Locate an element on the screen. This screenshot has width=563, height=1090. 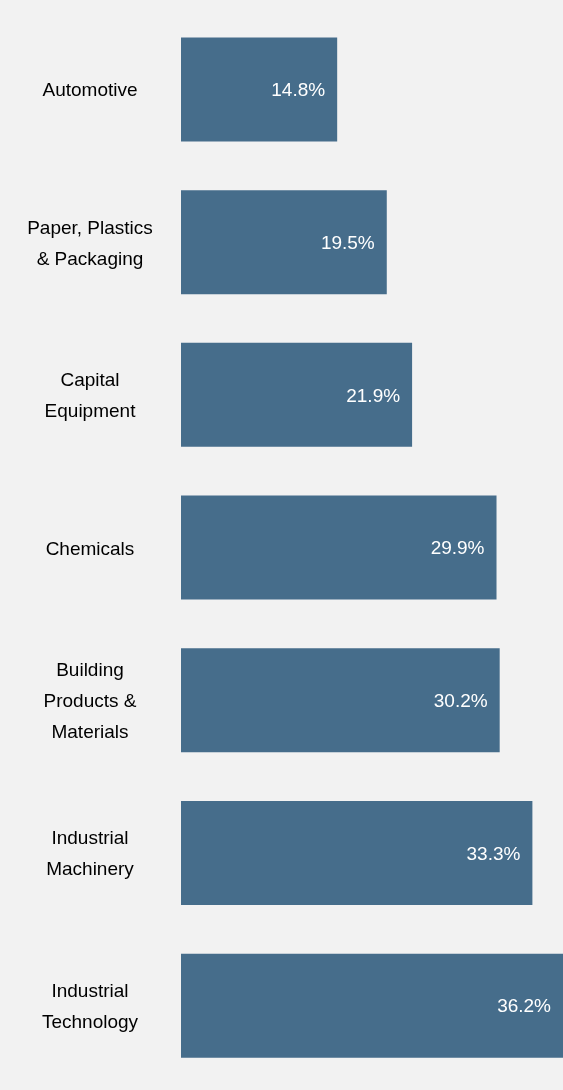
data-label: 29.9% is located at coordinates (457, 548).